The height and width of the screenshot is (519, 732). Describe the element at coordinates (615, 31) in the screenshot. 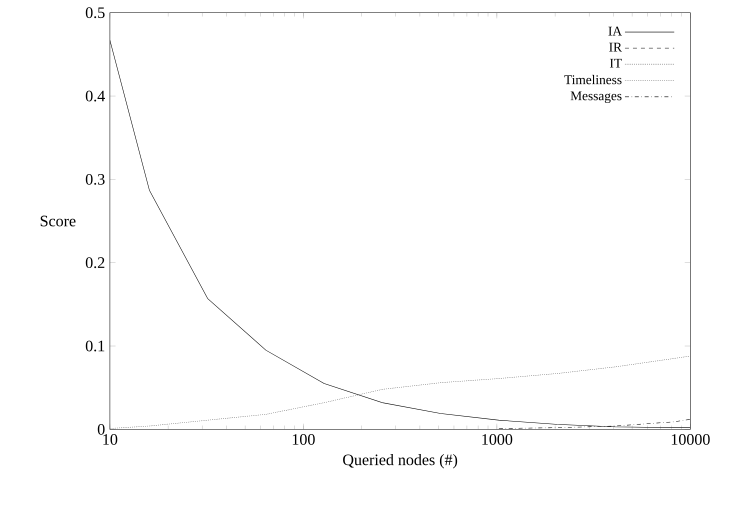

I see `legend-label: IA` at that location.